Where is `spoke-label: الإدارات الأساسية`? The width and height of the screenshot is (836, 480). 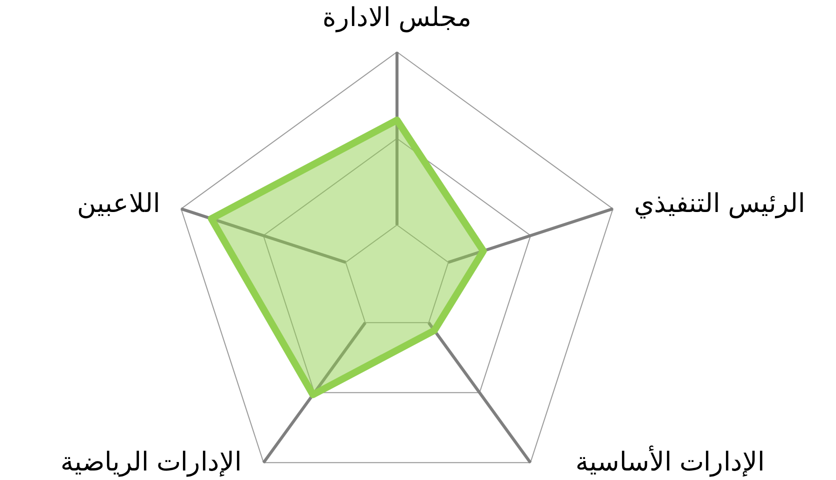 spoke-label: الإدارات الأساسية is located at coordinates (670, 461).